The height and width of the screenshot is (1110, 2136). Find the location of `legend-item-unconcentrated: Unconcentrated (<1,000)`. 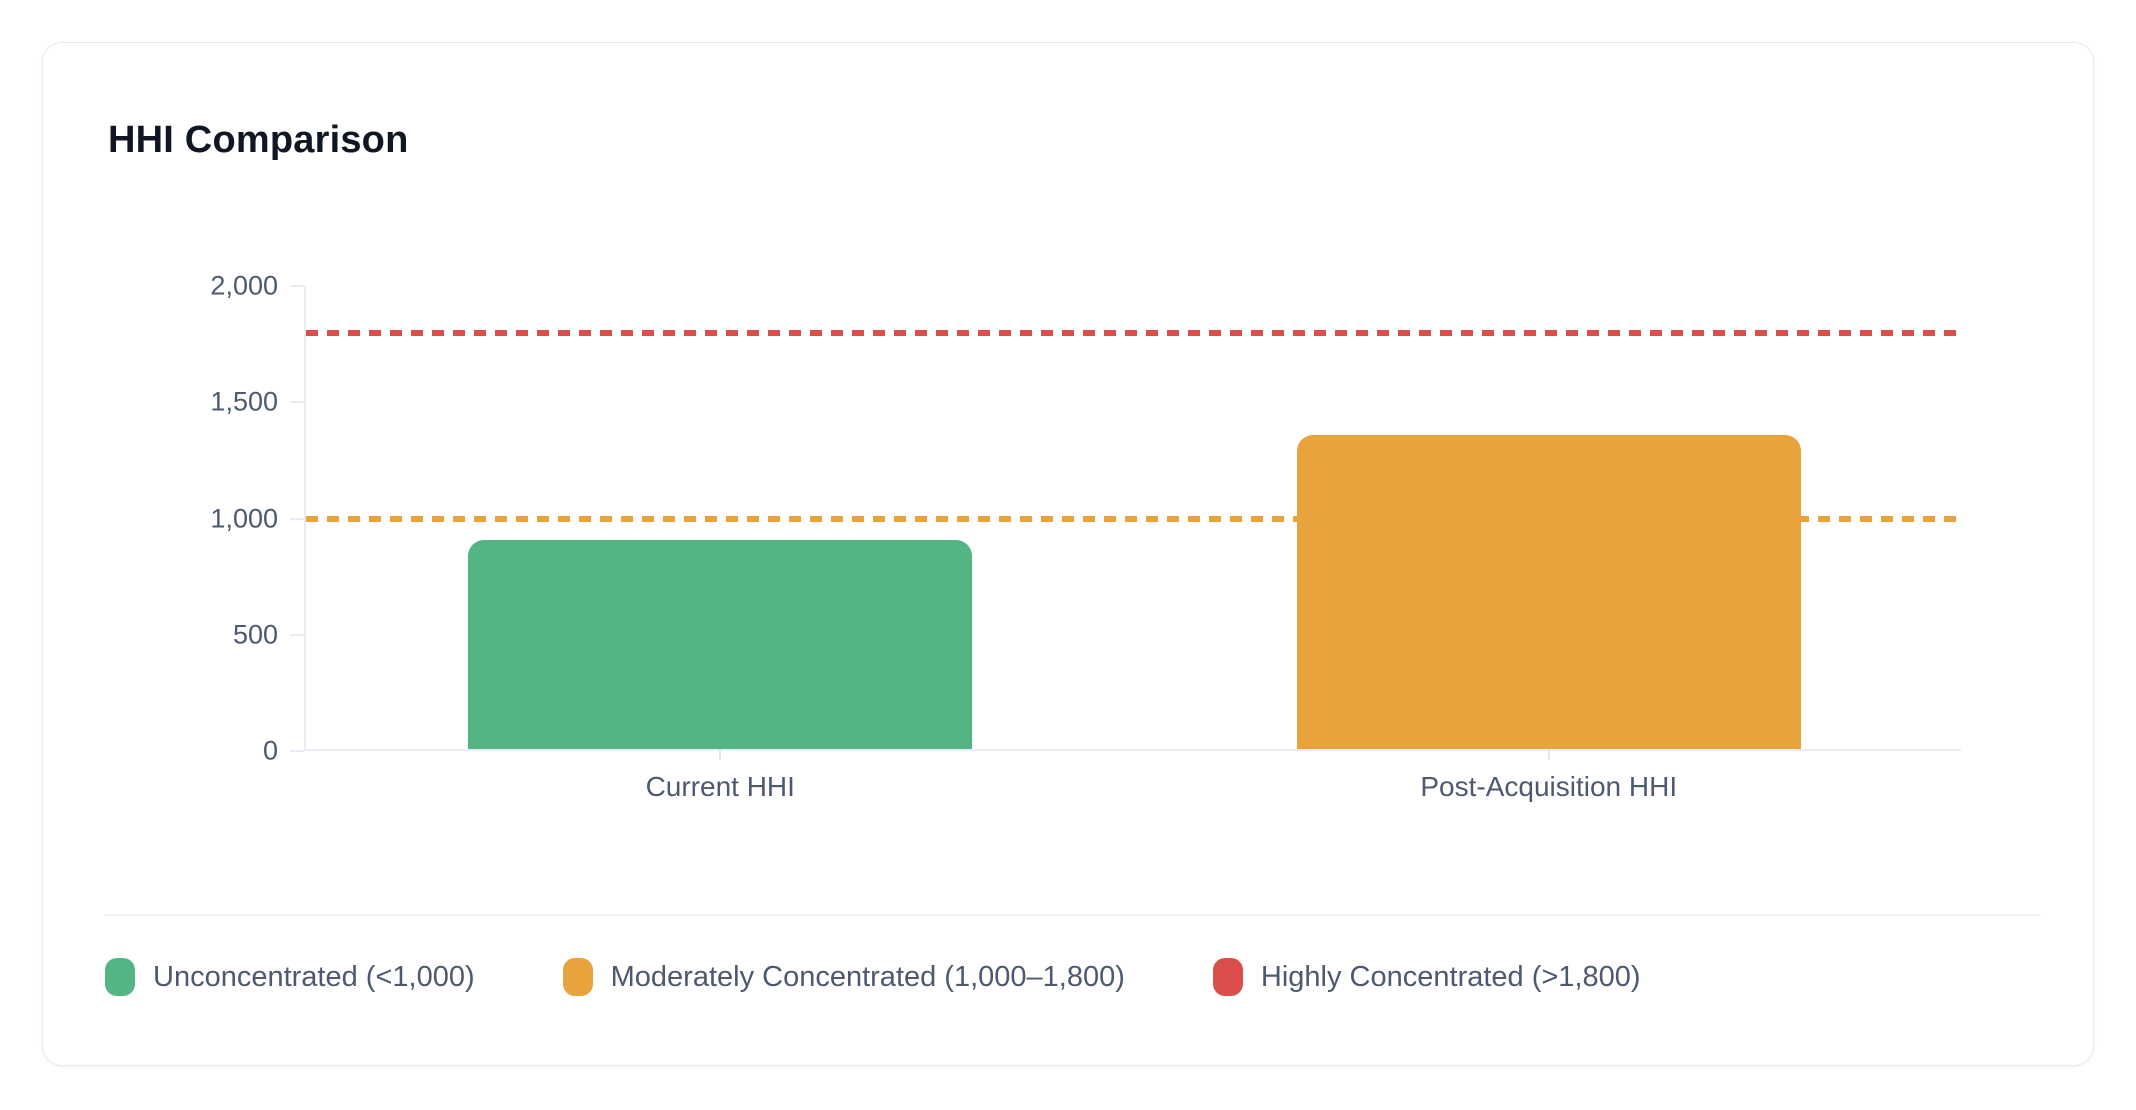

legend-item-unconcentrated: Unconcentrated (<1,000) is located at coordinates (290, 977).